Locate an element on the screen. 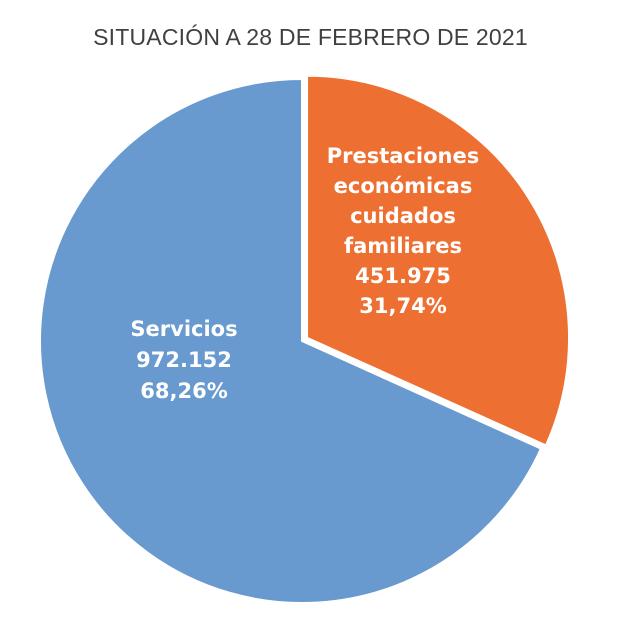 The width and height of the screenshot is (621, 621). data-label-label-lines-3: familiares is located at coordinates (403, 246).